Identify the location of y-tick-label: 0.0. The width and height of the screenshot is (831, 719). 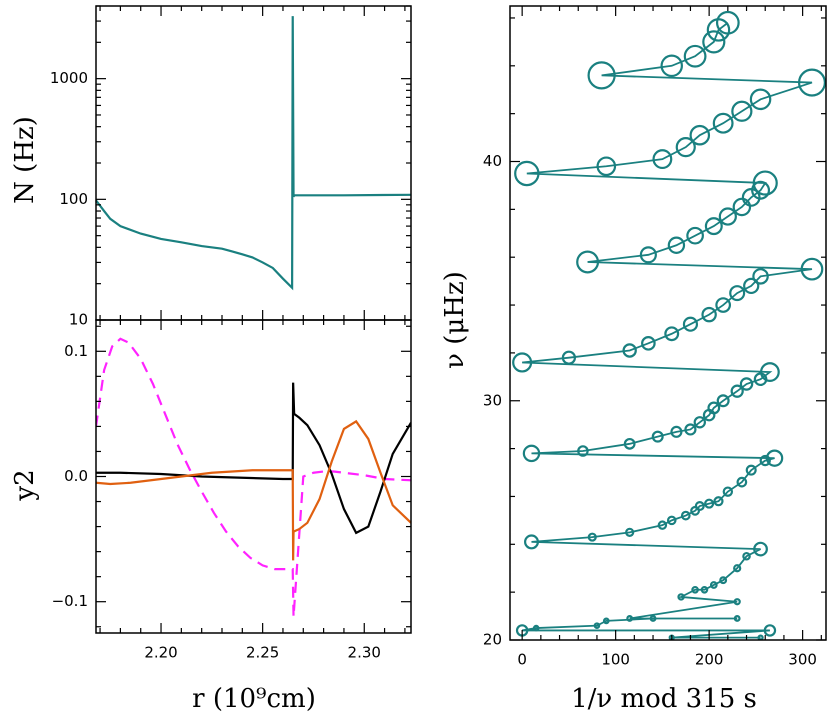
(76, 476).